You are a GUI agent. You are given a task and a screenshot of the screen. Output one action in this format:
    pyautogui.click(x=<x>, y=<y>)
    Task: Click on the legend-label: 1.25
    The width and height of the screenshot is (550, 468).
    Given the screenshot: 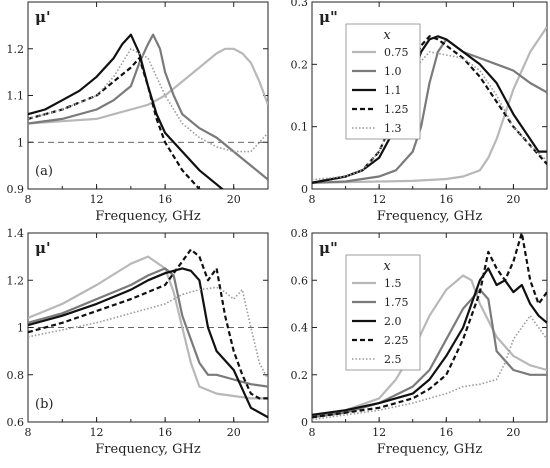 What is the action you would take?
    pyautogui.click(x=396, y=109)
    